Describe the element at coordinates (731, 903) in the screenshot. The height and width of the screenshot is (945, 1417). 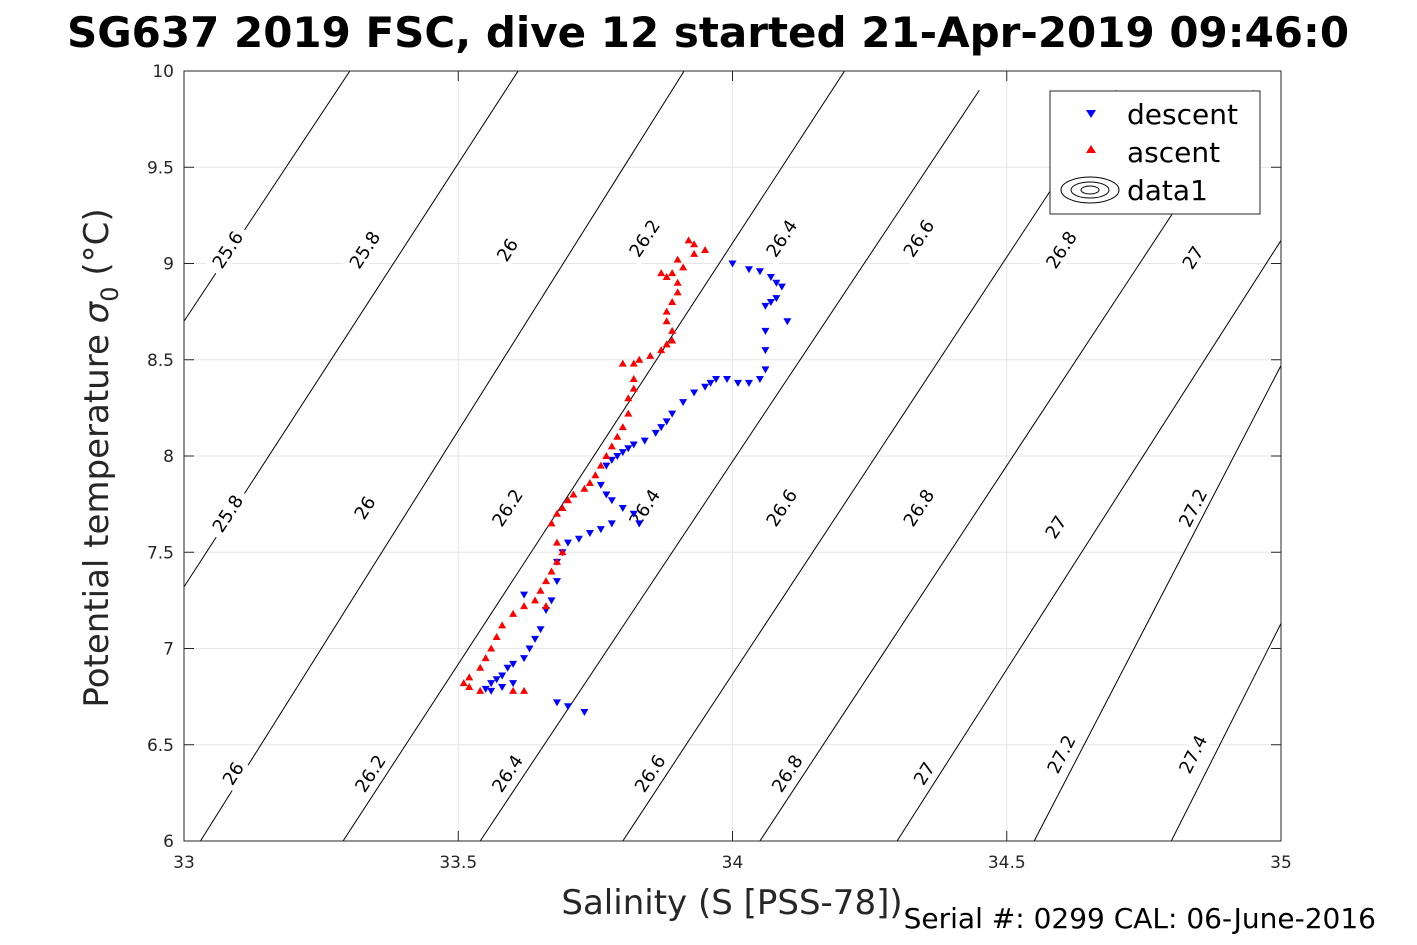
I see `x-axis-label: Salinity (S [PSS-78])` at that location.